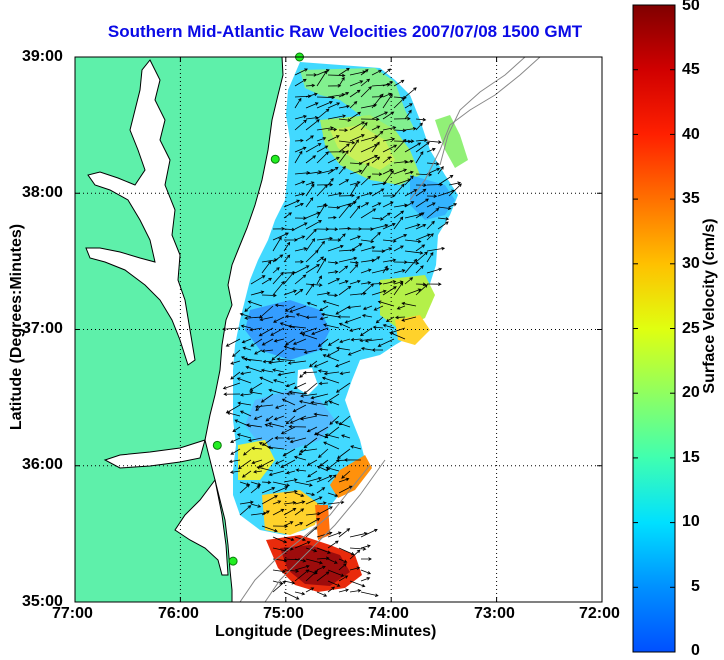  I want to click on colorbar-tick-label: 0, so click(695, 650).